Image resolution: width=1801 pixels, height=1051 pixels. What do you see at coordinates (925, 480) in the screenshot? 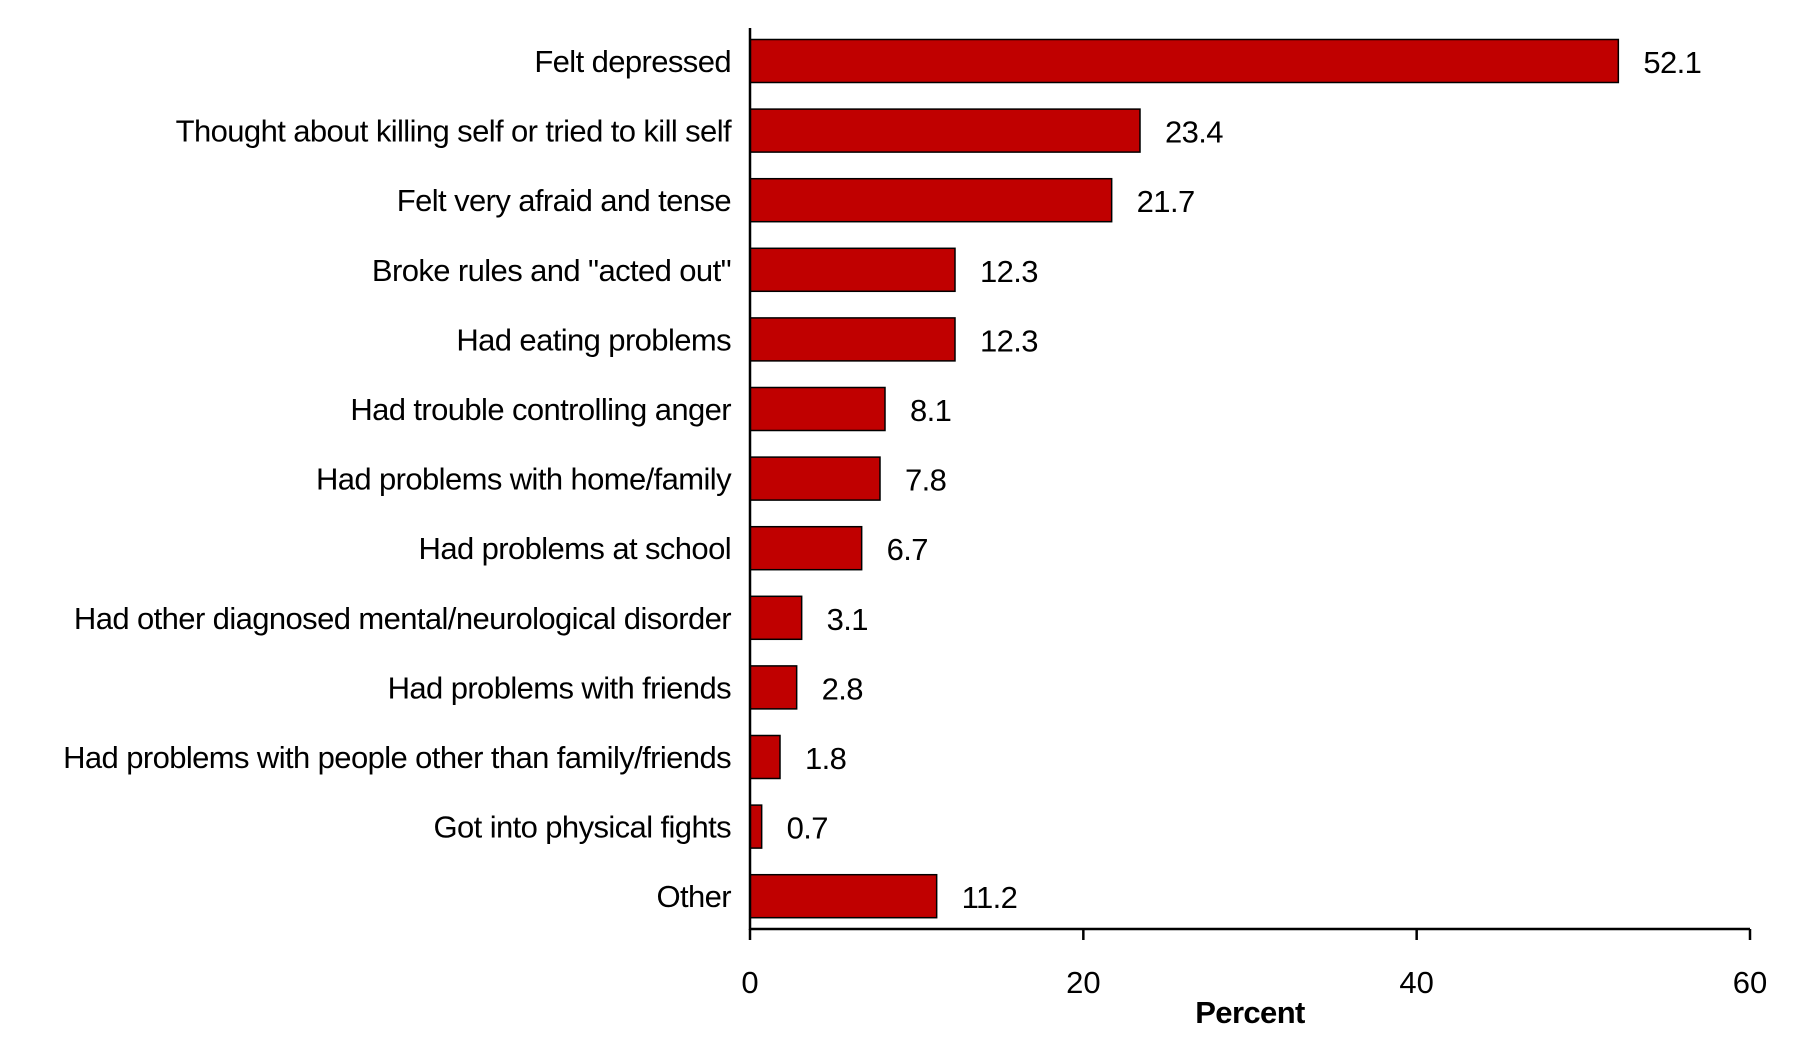
I see `value-label: 7.8` at bounding box center [925, 480].